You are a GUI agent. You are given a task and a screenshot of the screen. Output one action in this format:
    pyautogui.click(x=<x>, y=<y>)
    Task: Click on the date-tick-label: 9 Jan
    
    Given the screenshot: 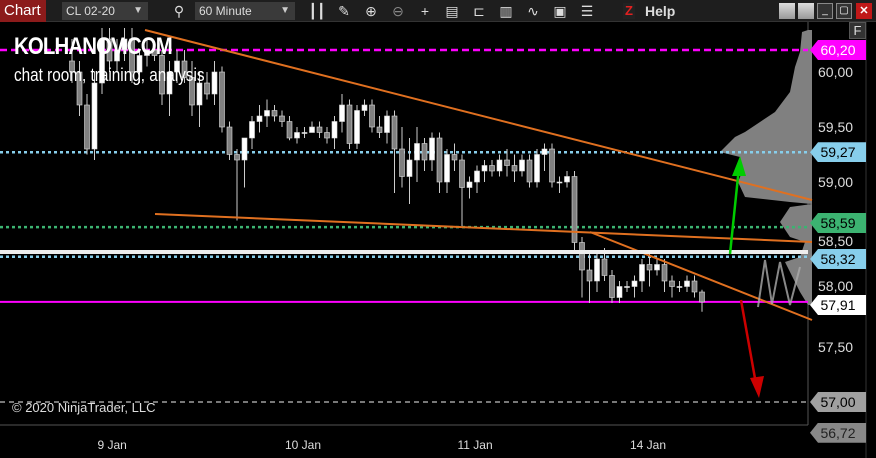 What is the action you would take?
    pyautogui.click(x=112, y=445)
    